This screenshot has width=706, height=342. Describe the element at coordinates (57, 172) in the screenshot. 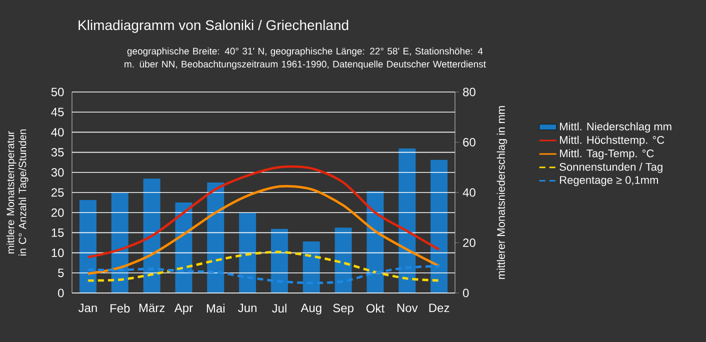

I see `y-tick-label: 30` at that location.